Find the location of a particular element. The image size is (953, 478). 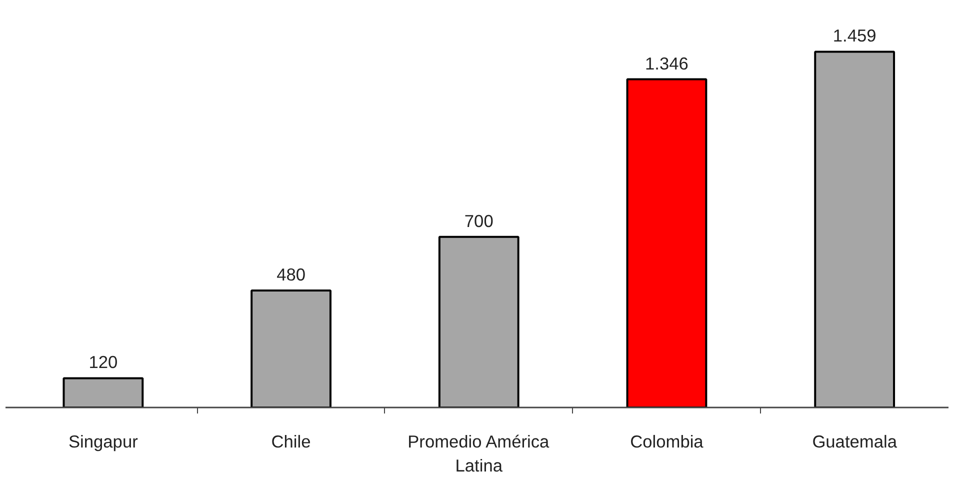

data-label: 120 is located at coordinates (103, 362).